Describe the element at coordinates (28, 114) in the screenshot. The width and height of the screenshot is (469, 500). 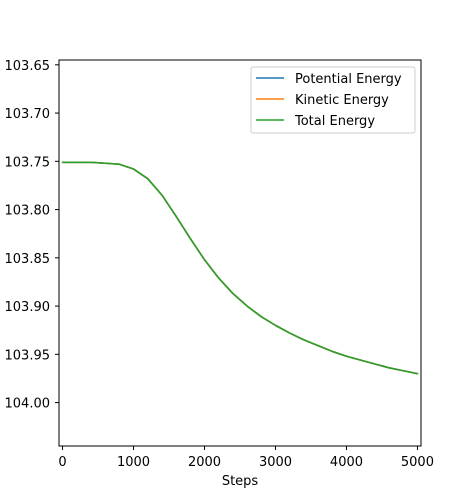
I see `y-tick-label: 103.70` at that location.